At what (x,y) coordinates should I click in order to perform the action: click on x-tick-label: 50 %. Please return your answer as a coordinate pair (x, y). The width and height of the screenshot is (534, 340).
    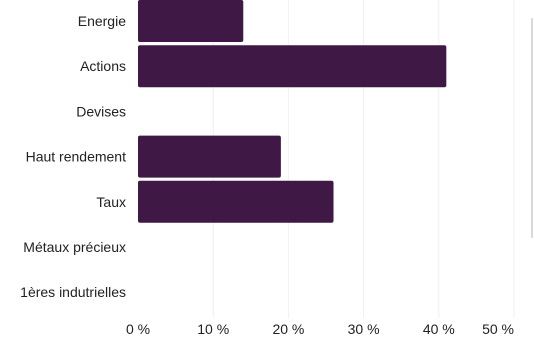
    Looking at the image, I should click on (498, 329).